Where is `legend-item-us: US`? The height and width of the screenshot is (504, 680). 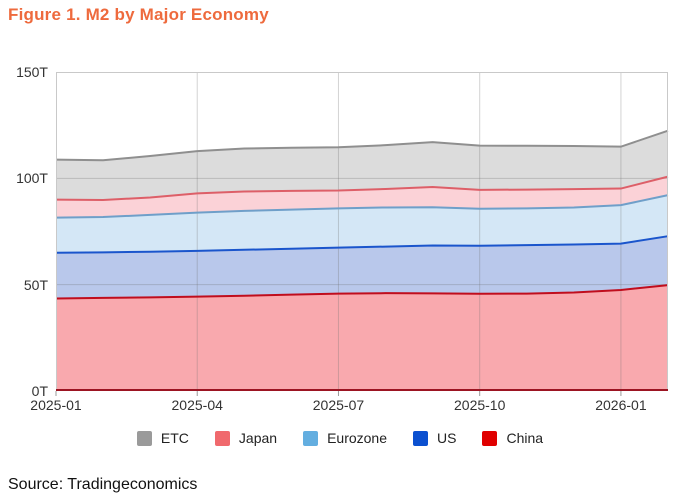
legend-item-us: US is located at coordinates (434, 438).